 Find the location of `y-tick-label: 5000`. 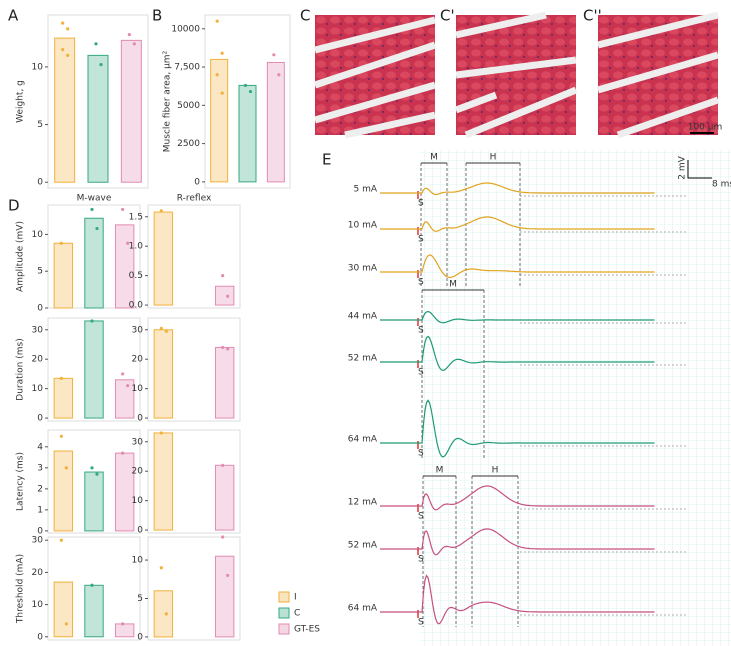

y-tick-label: 5000 is located at coordinates (188, 106).